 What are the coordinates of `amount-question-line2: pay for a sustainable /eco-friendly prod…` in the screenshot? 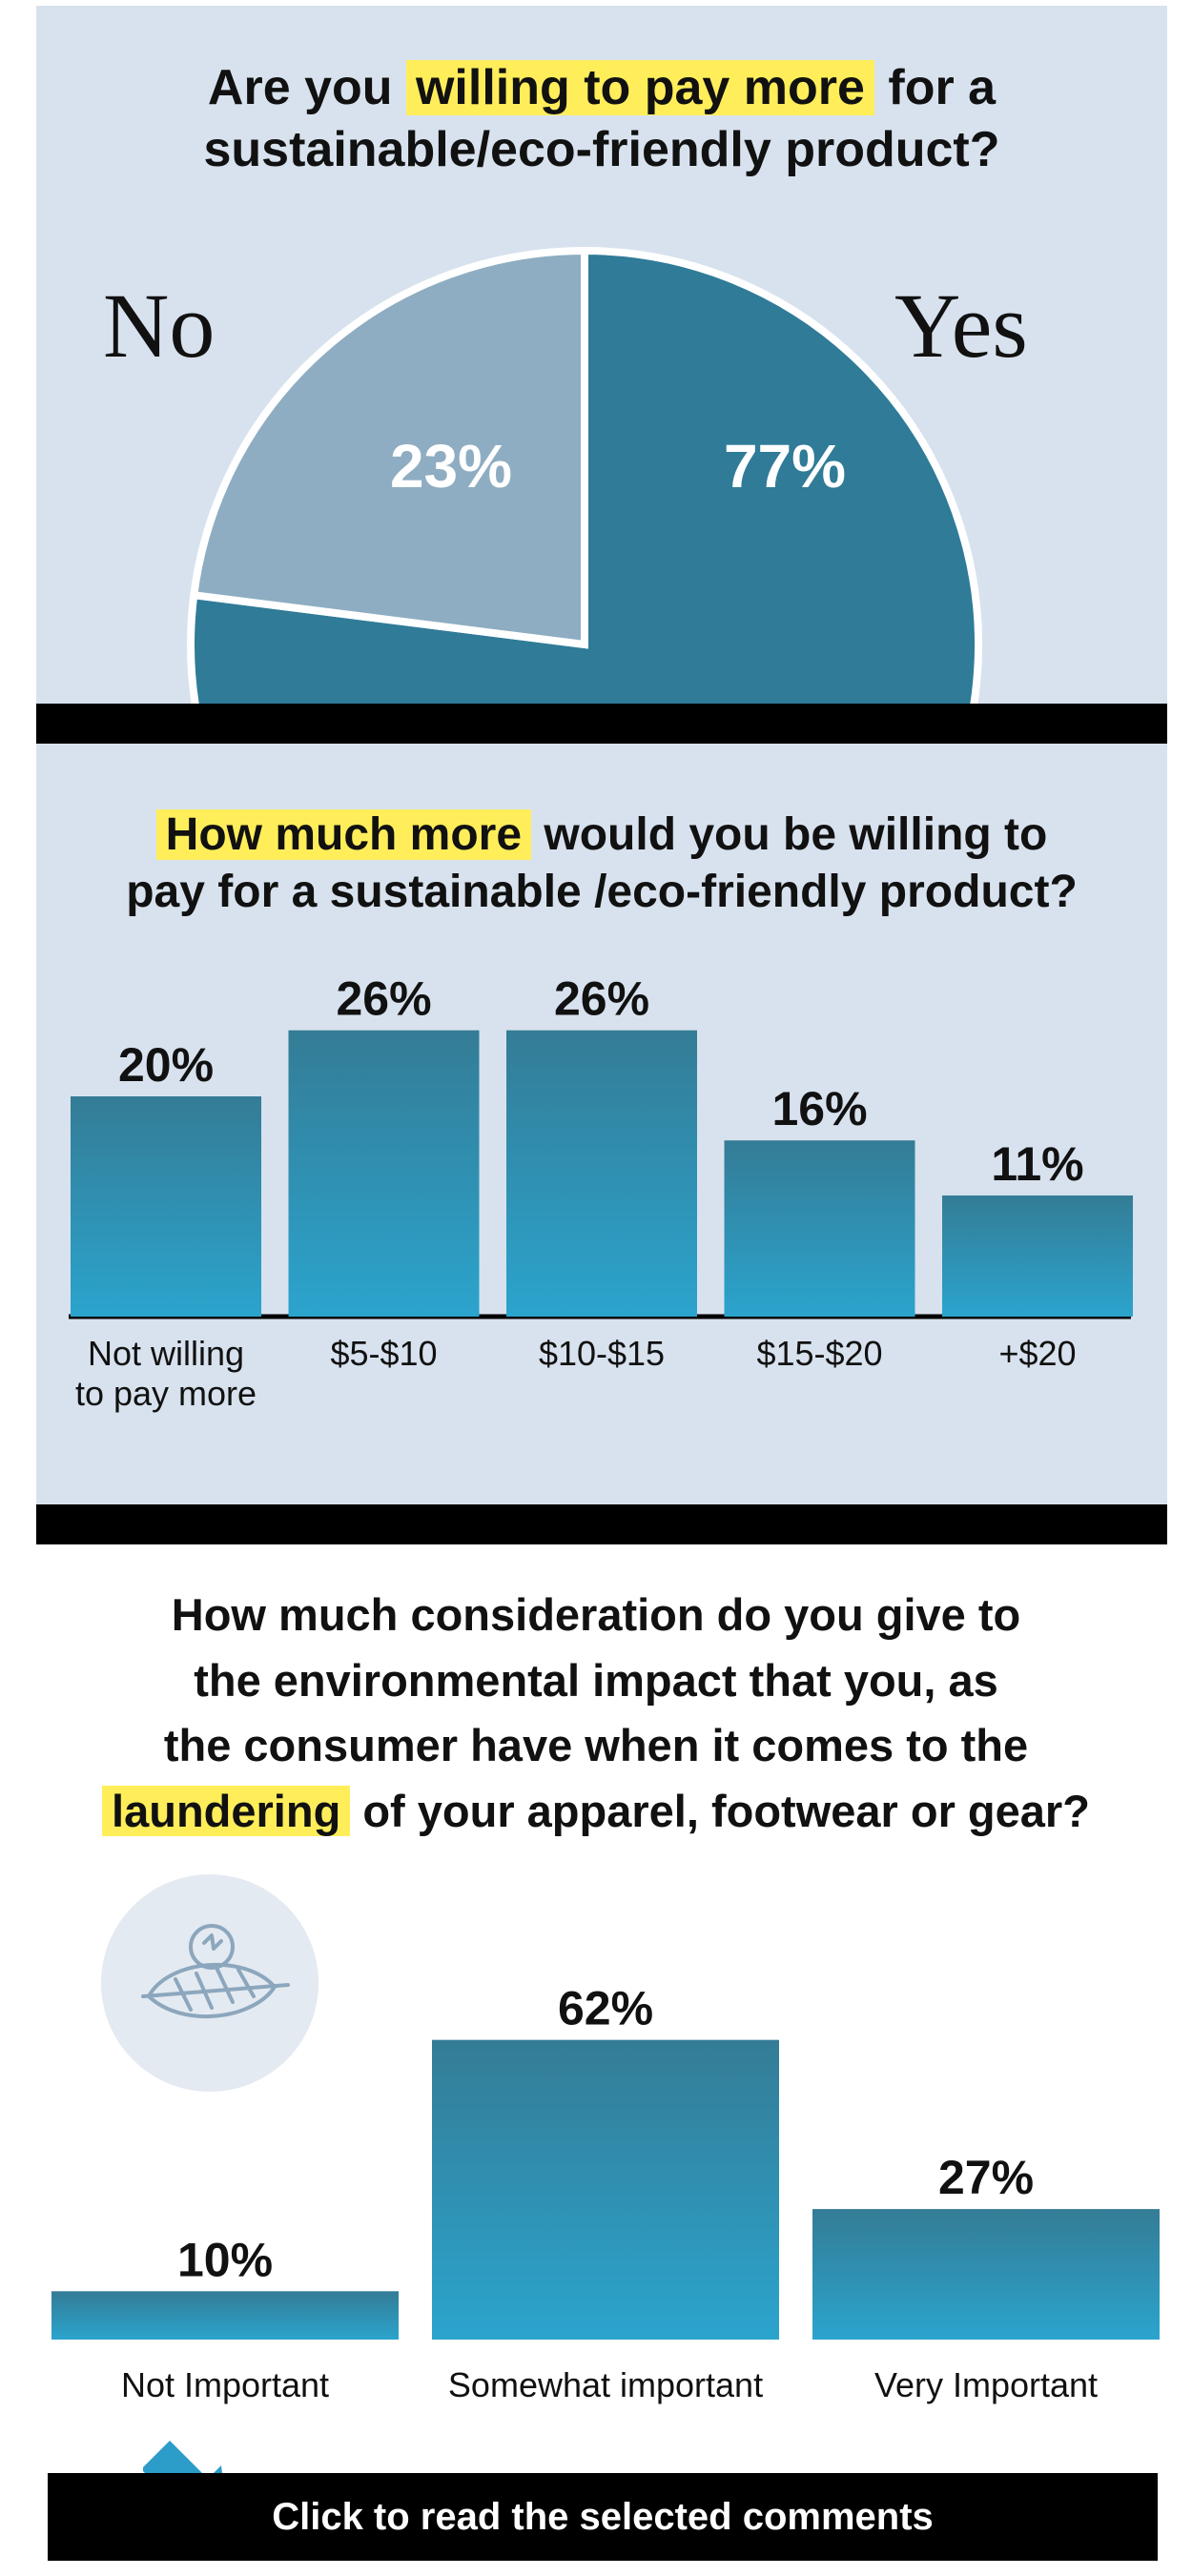 It's located at (602, 892).